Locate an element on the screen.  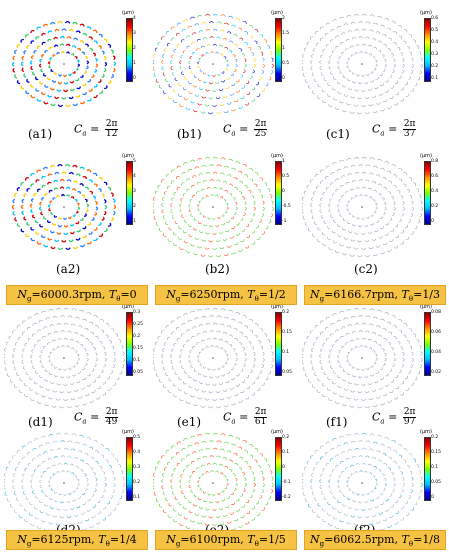
colorbar-tick: -0.1 is located at coordinates (286, 482).